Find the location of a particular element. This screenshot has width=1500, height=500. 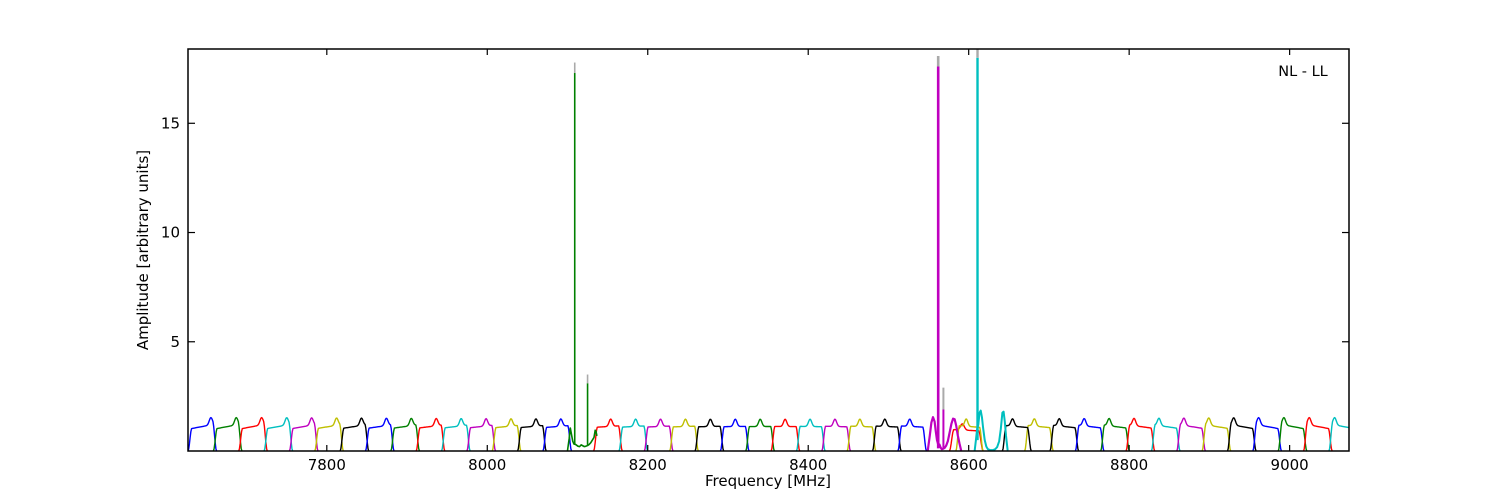

y-tick-label: 5 is located at coordinates (175, 342).